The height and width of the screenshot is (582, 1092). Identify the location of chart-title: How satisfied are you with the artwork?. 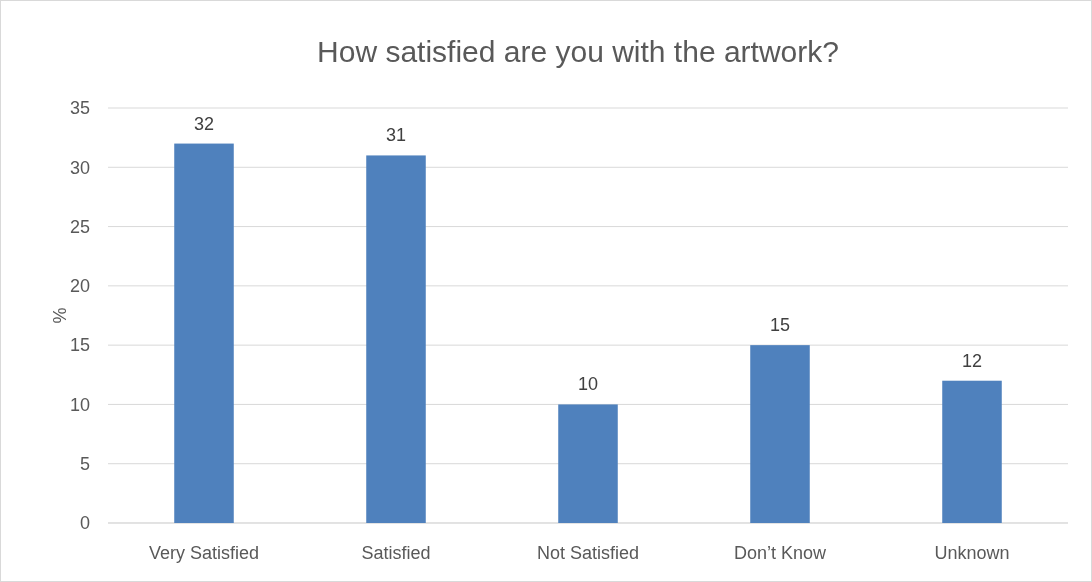
(578, 51).